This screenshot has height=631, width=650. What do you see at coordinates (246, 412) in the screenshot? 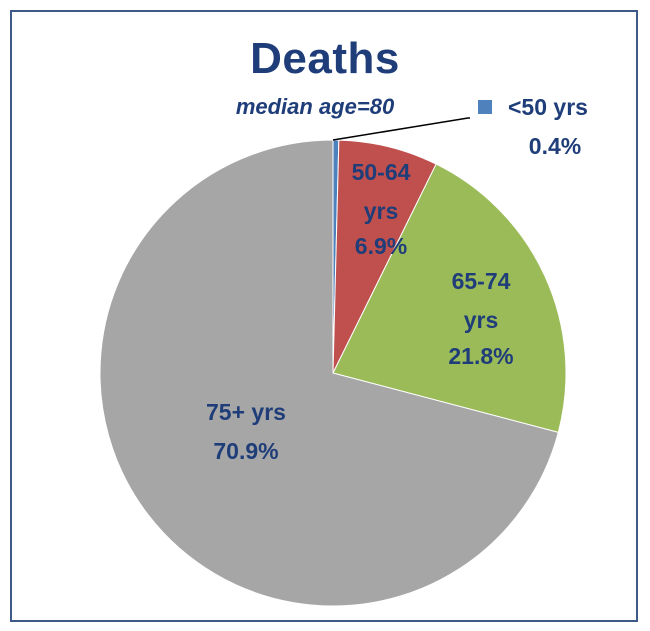
I see `slice-label-75plus-name: 75+ yrs` at bounding box center [246, 412].